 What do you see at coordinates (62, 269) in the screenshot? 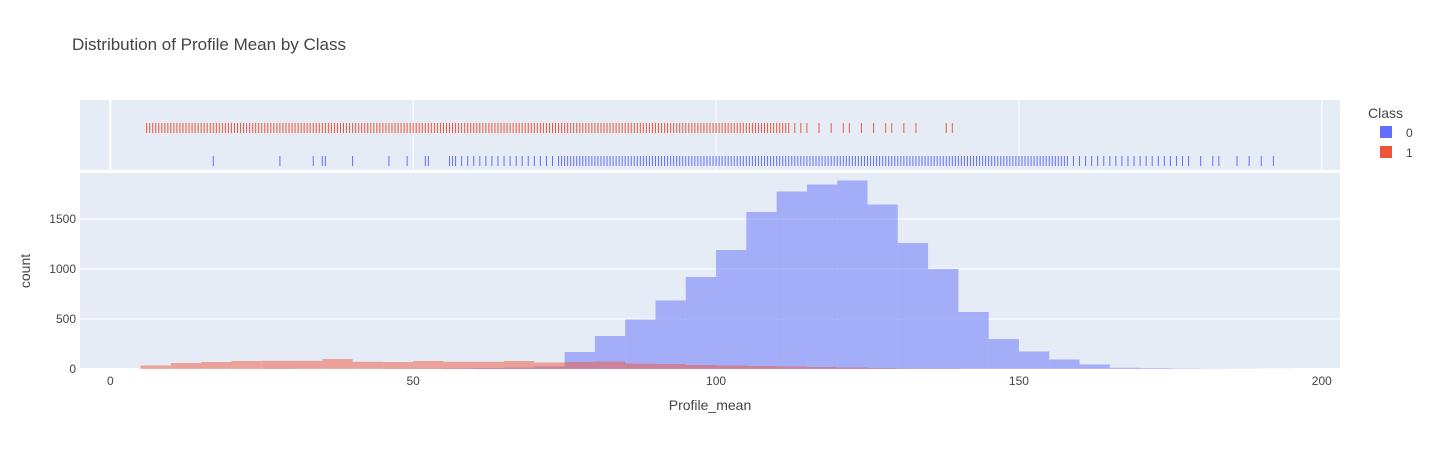
I see `y-tick-label: 1000` at bounding box center [62, 269].